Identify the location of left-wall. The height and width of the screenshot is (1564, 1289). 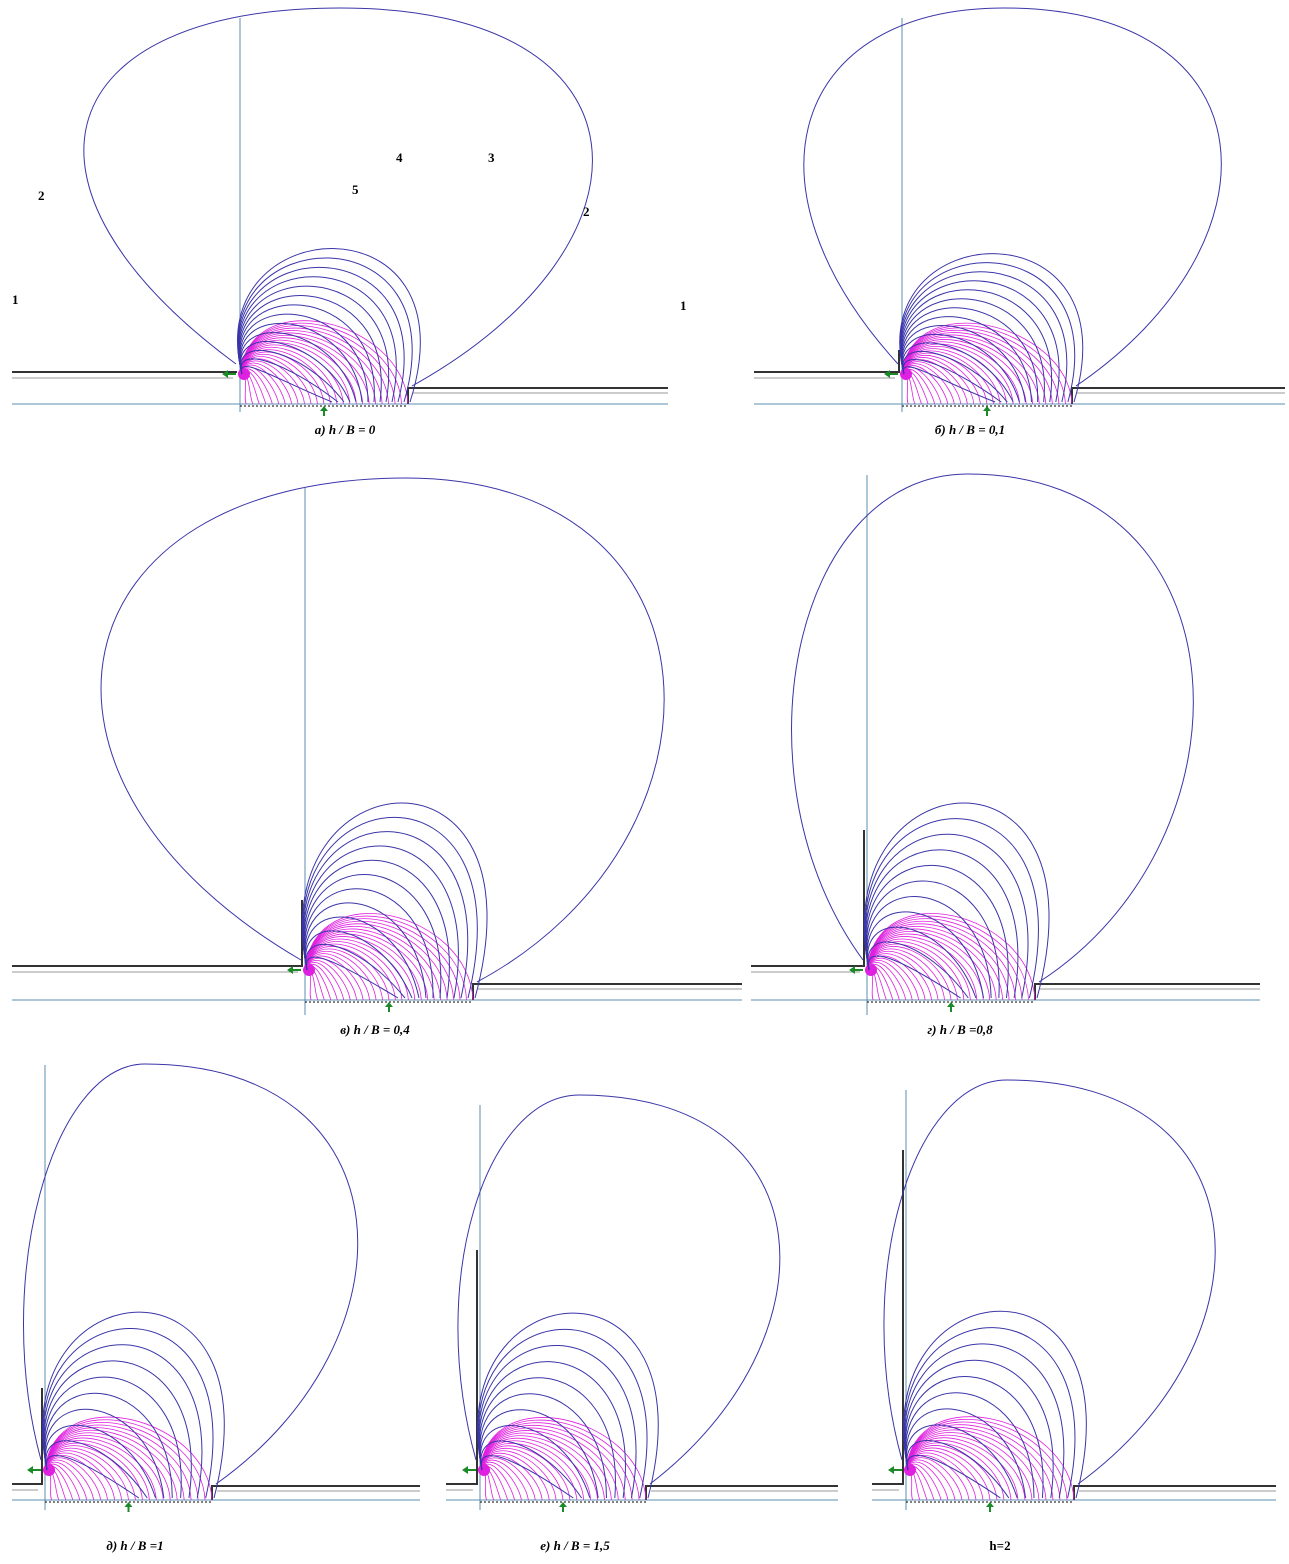
(27, 1436).